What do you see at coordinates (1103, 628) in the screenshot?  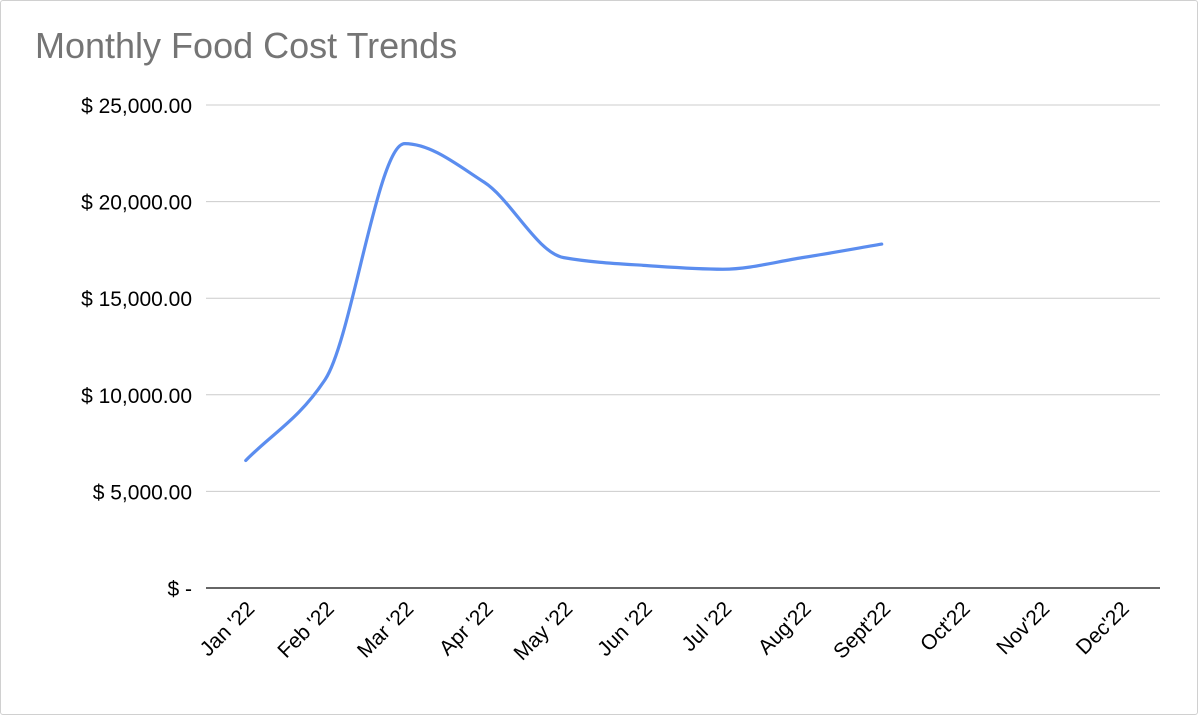 I see `x-tick-label: Dec'22` at bounding box center [1103, 628].